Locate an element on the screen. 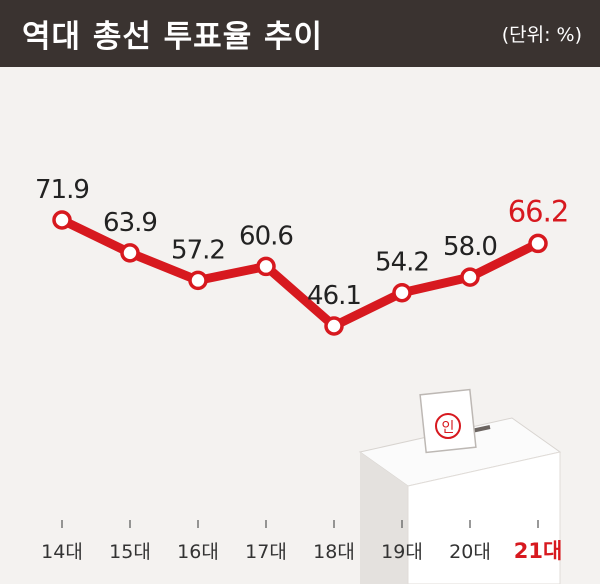  x-axis-label: 21대 is located at coordinates (538, 551).